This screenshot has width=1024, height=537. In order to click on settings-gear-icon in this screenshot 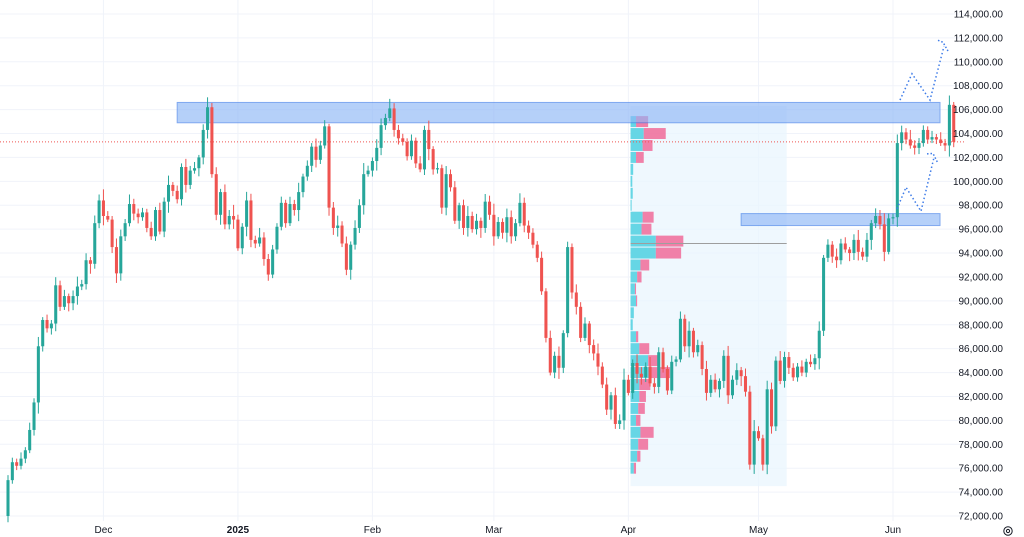, I will do `click(1008, 531)`.